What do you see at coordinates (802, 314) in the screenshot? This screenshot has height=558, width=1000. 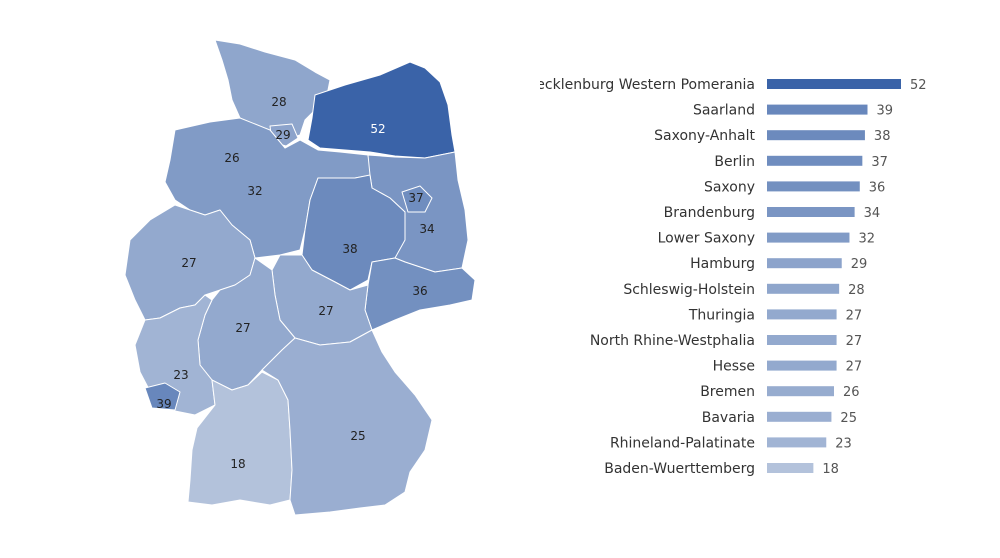 I see `bar-thuringia` at bounding box center [802, 314].